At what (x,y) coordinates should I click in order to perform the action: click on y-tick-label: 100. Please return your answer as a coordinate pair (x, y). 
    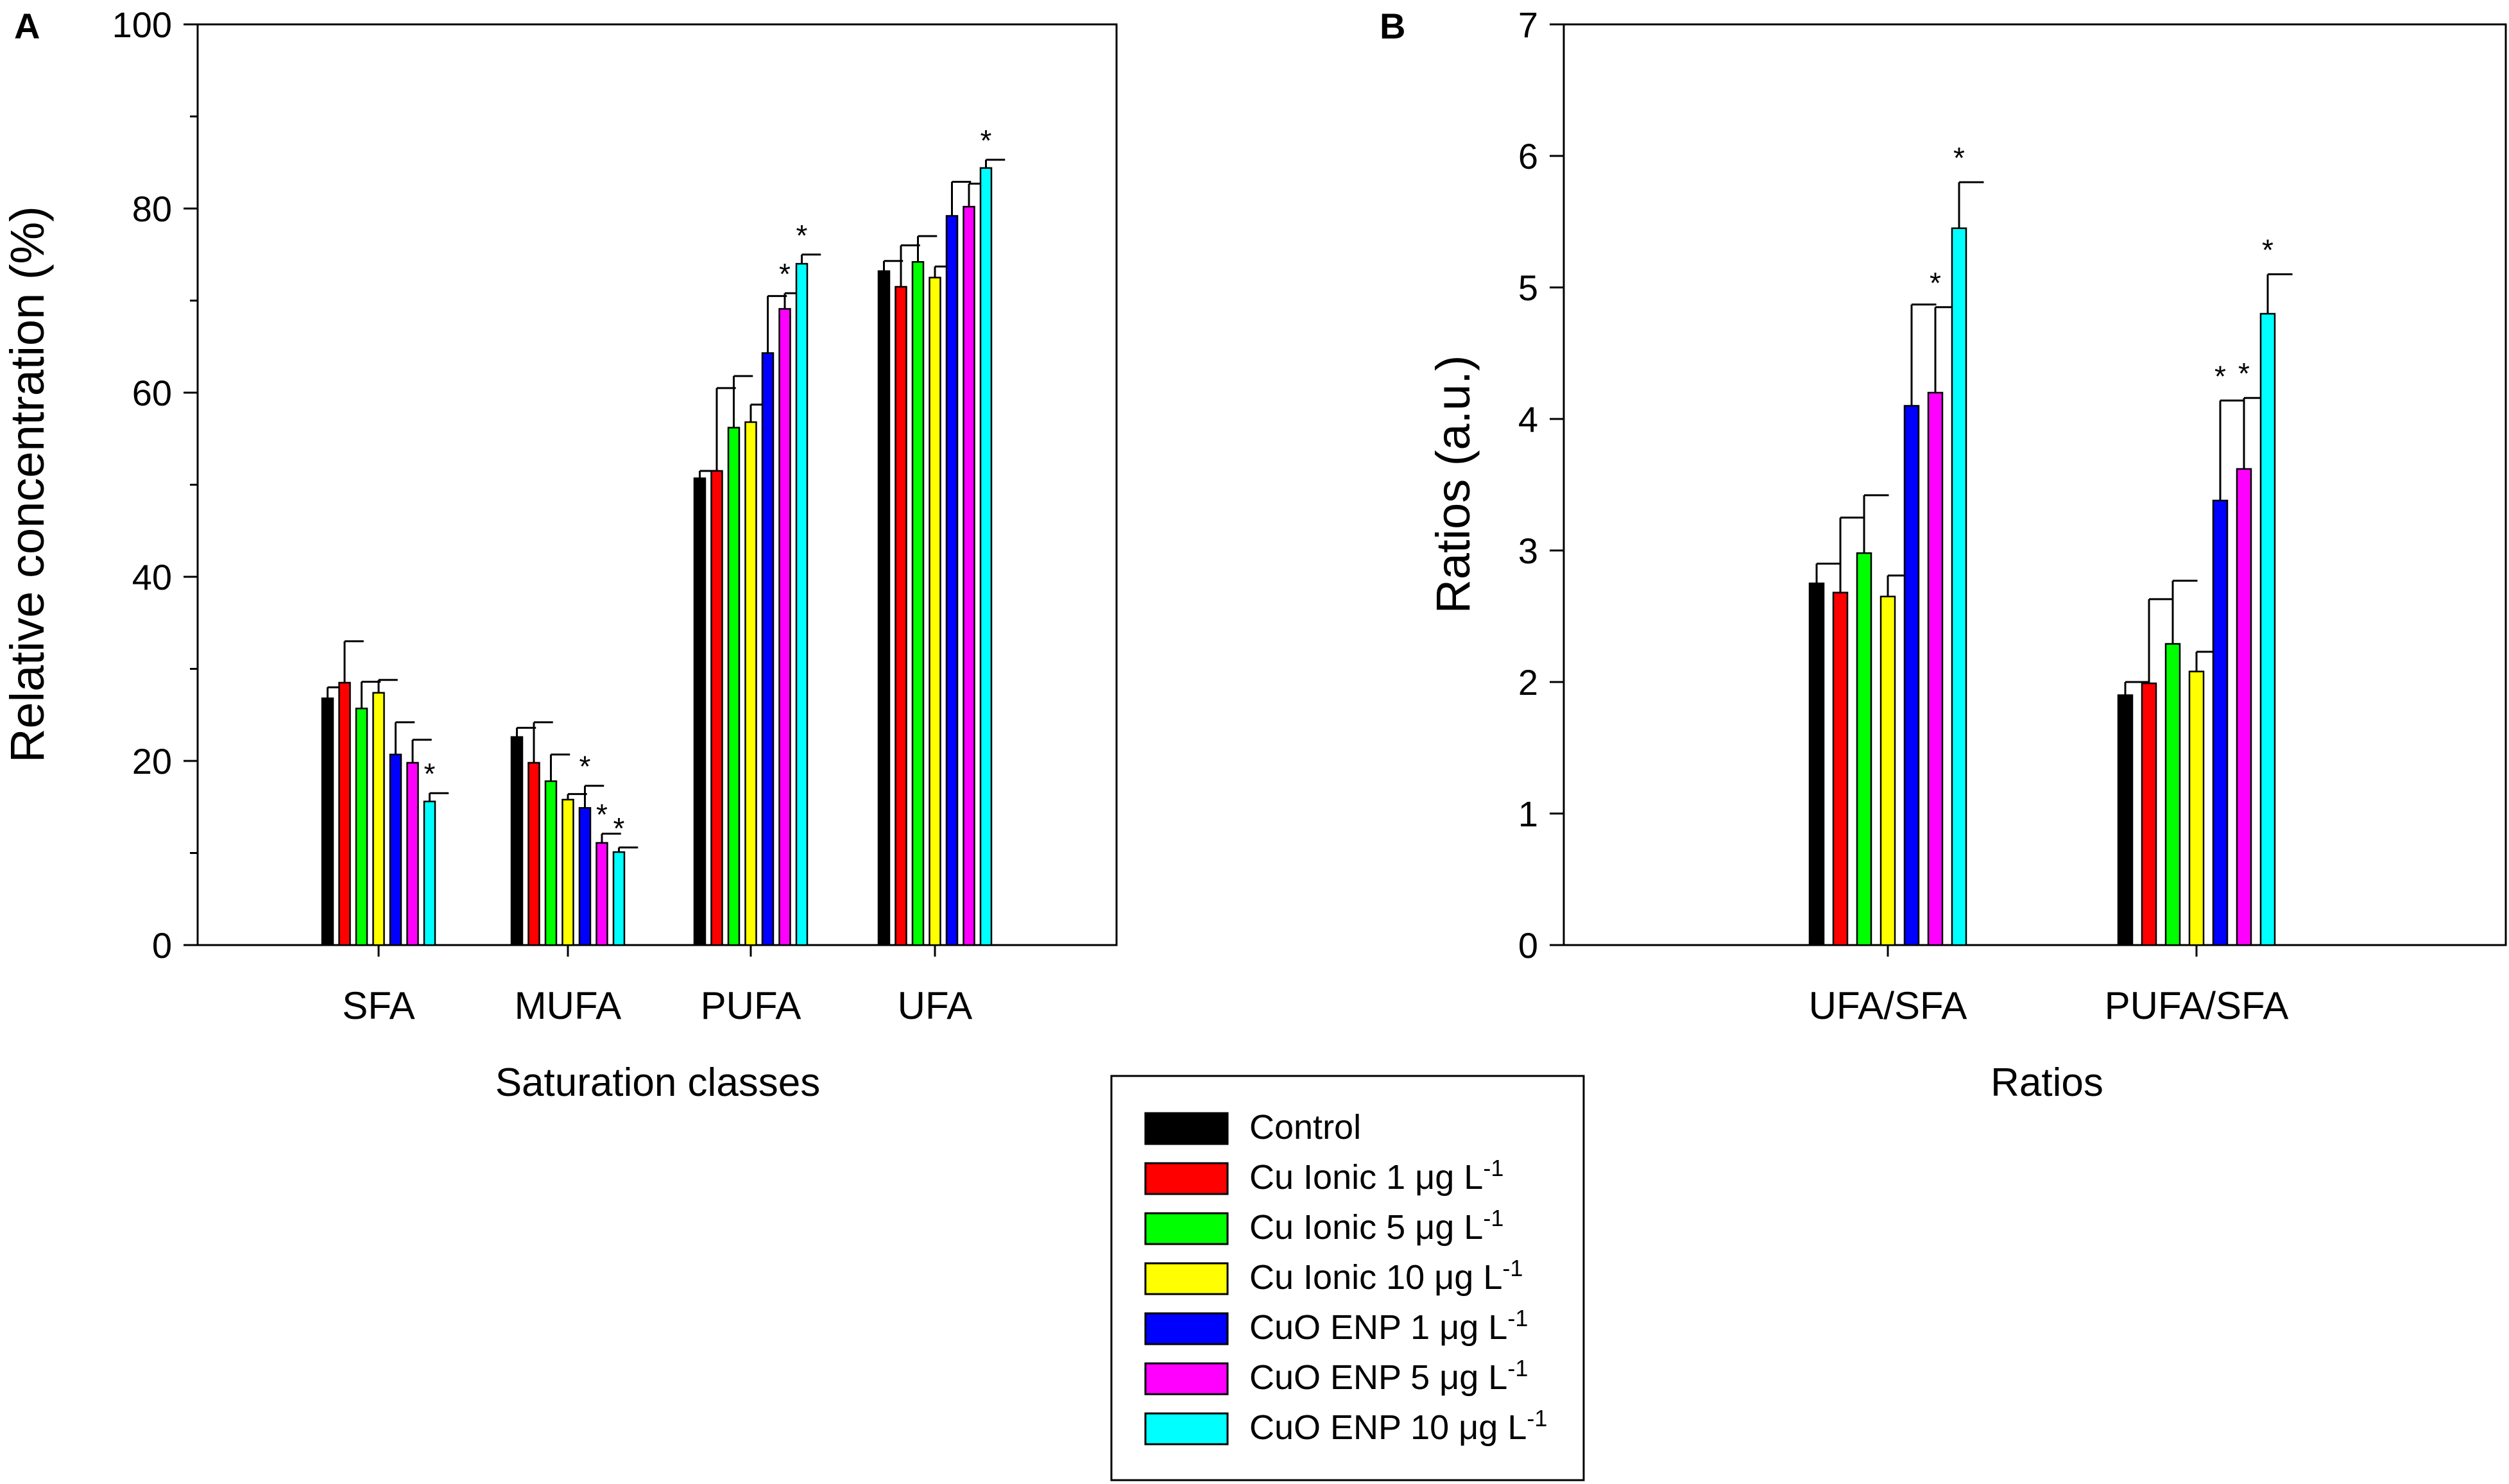
    Looking at the image, I should click on (142, 24).